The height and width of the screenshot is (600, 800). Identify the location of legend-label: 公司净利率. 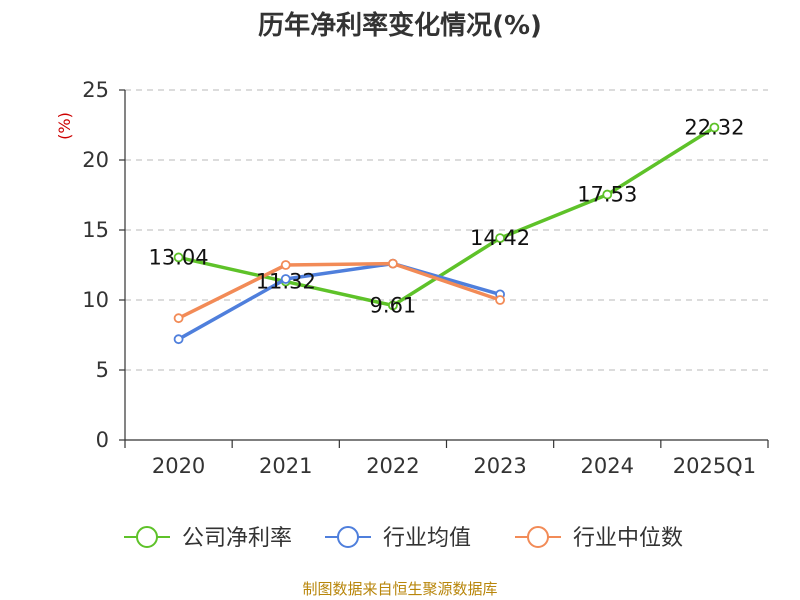
(237, 538).